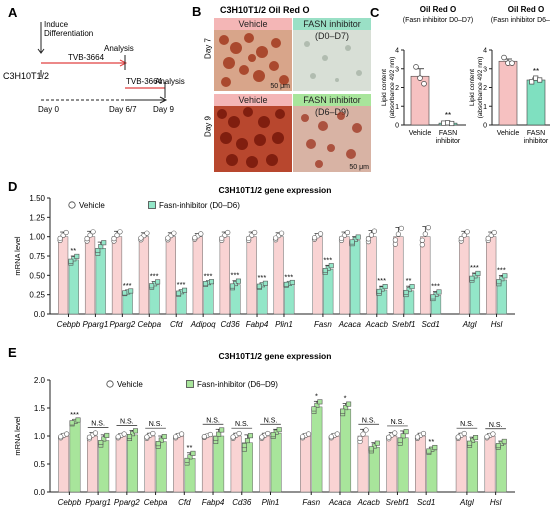 This screenshot has height=517, width=550. What do you see at coordinates (331, 140) in the screenshot?
I see `lipid-droplets` at bounding box center [331, 140].